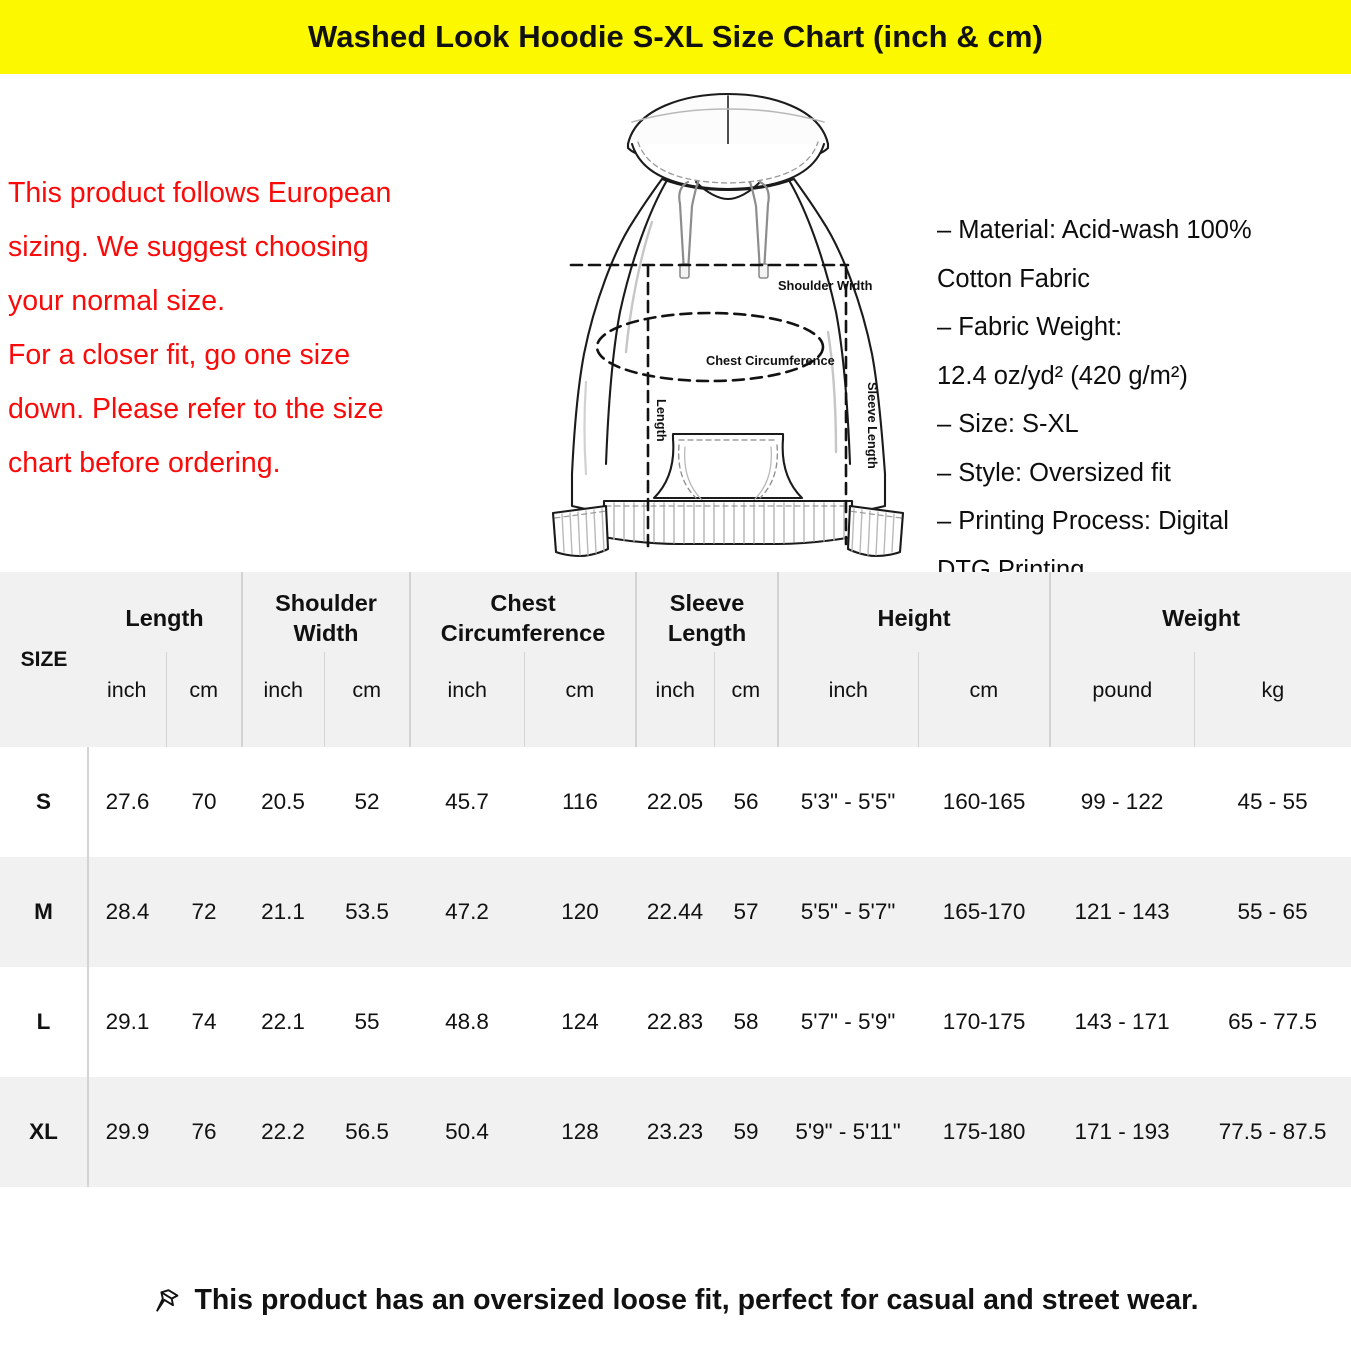  I want to click on header-group-sleeve-length: Sleeve Length, so click(707, 612).